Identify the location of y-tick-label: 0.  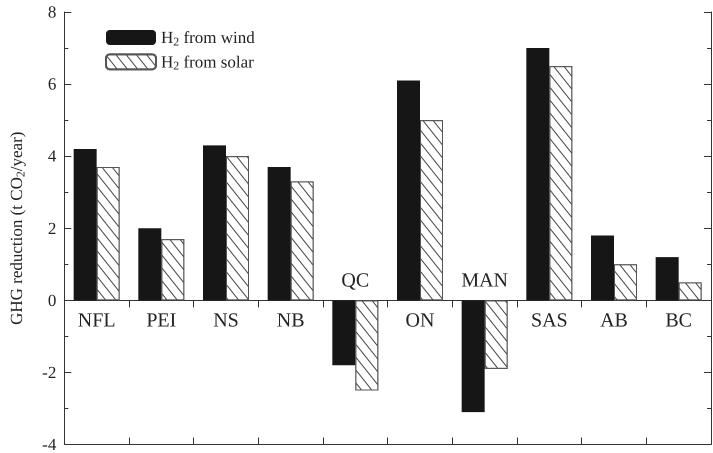
(52, 300).